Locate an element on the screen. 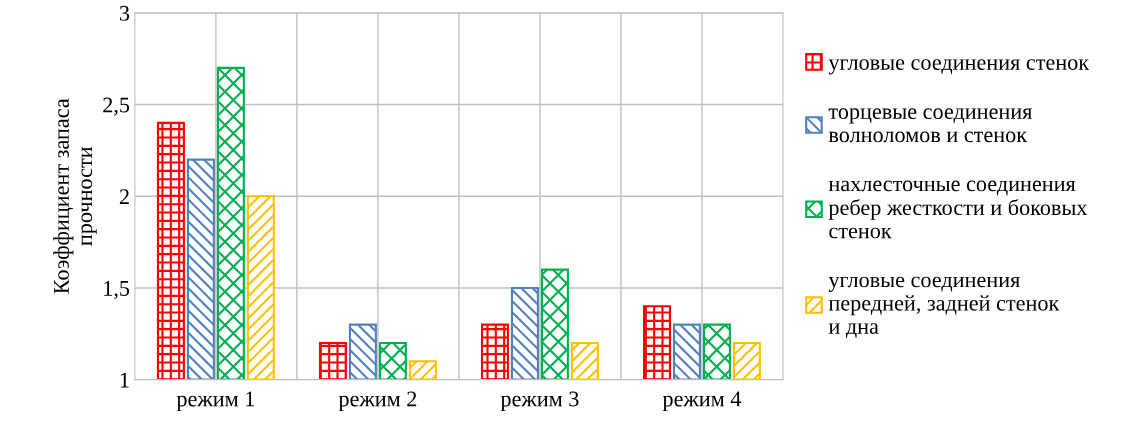  x-tick-label: режим 2 is located at coordinates (377, 401).